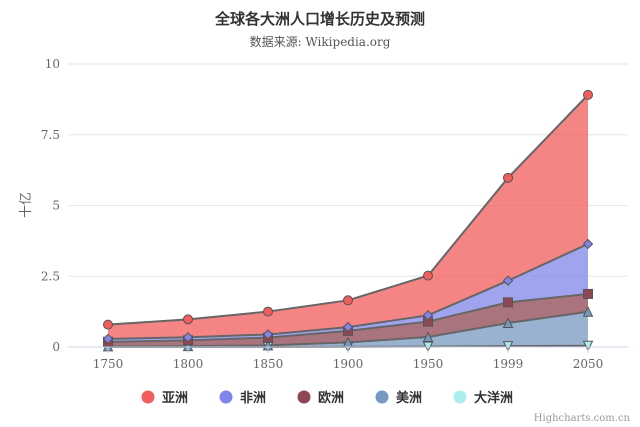 The width and height of the screenshot is (640, 427). I want to click on x-tick-label: 1800, so click(188, 364).